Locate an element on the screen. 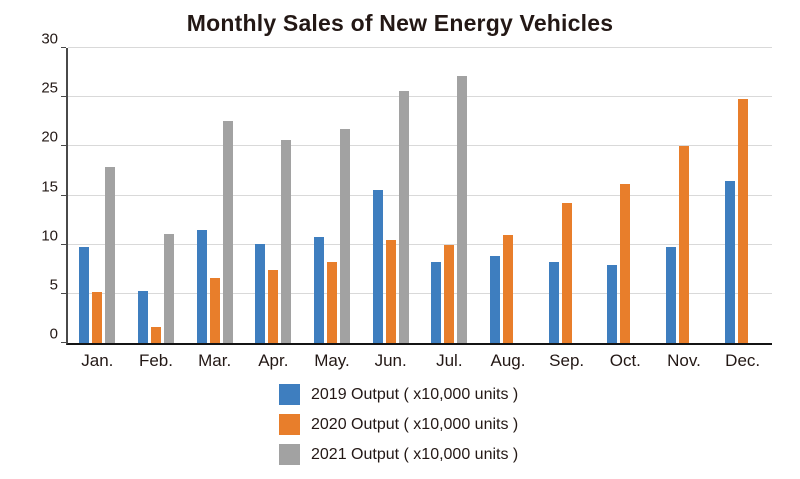  ytick-label-5: 5 is located at coordinates (53, 285).